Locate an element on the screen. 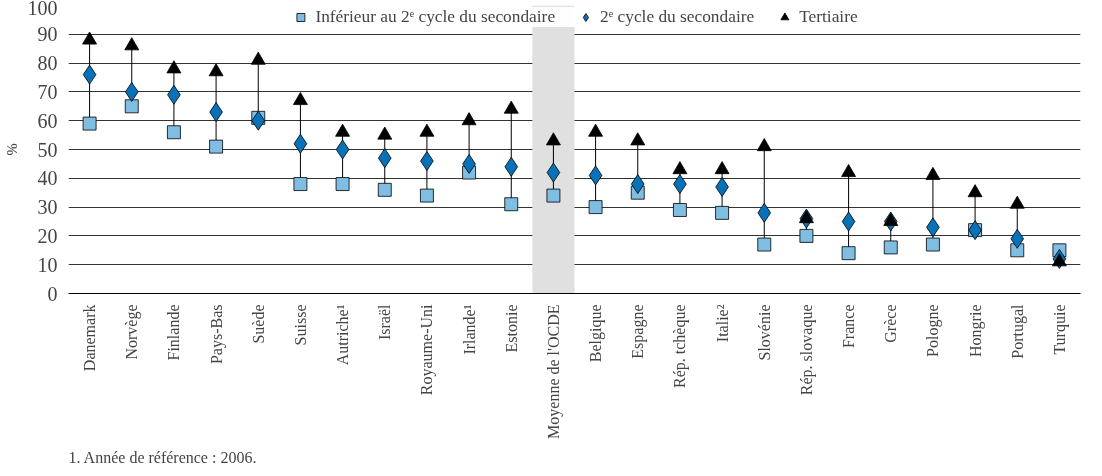 The height and width of the screenshot is (476, 1102). x-tick-label: Espagne is located at coordinates (638, 331).